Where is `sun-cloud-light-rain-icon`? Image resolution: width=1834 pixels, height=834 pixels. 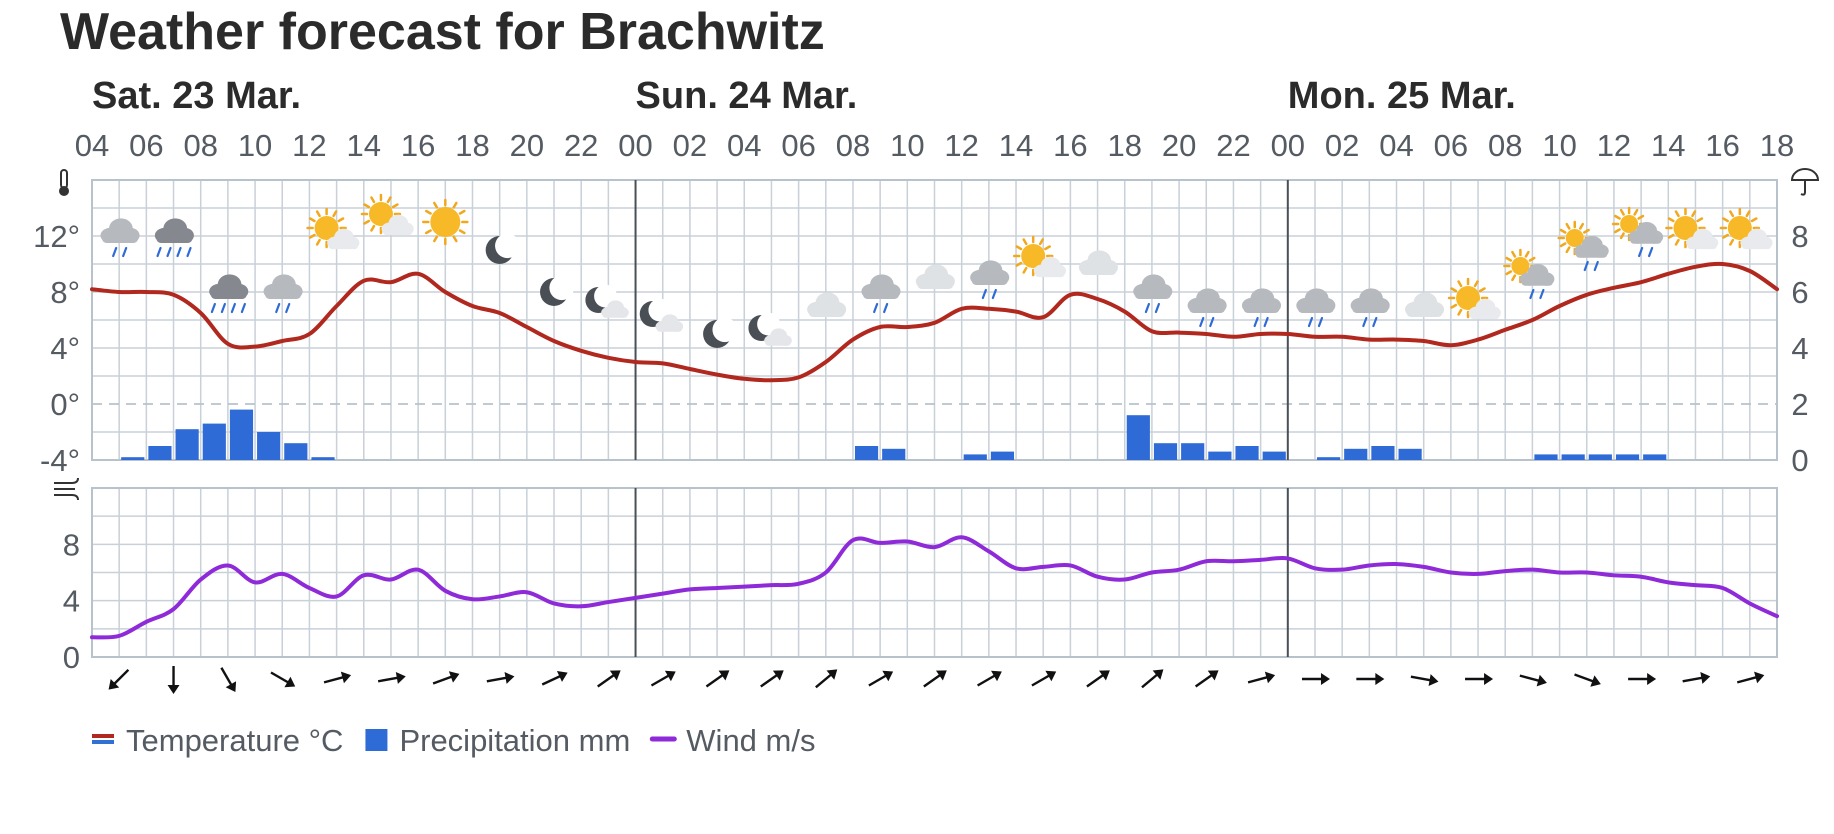 sun-cloud-light-rain-icon is located at coordinates (1583, 246).